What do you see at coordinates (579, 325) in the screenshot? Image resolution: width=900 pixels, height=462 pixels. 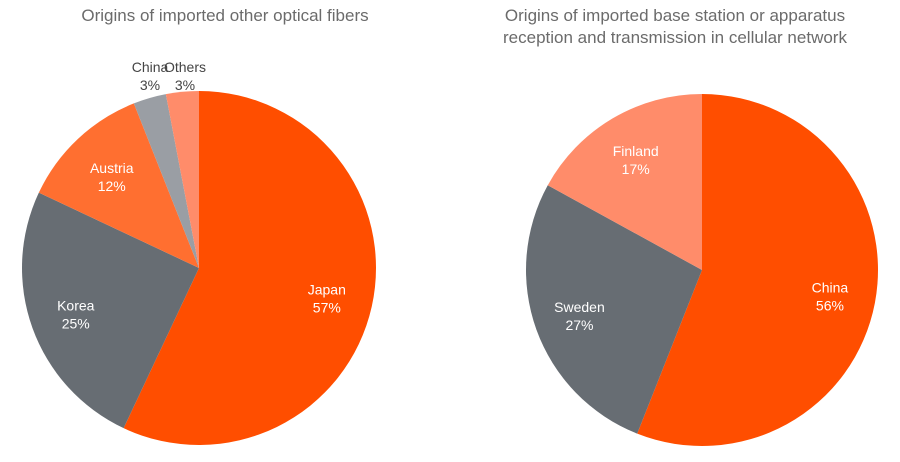 I see `slice-percent: 27%` at bounding box center [579, 325].